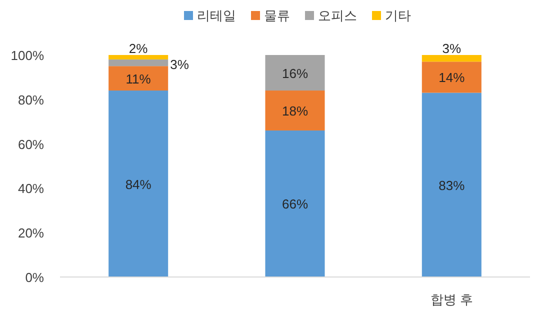  Describe the element at coordinates (31, 188) in the screenshot. I see `y-tick-label: 40%` at that location.